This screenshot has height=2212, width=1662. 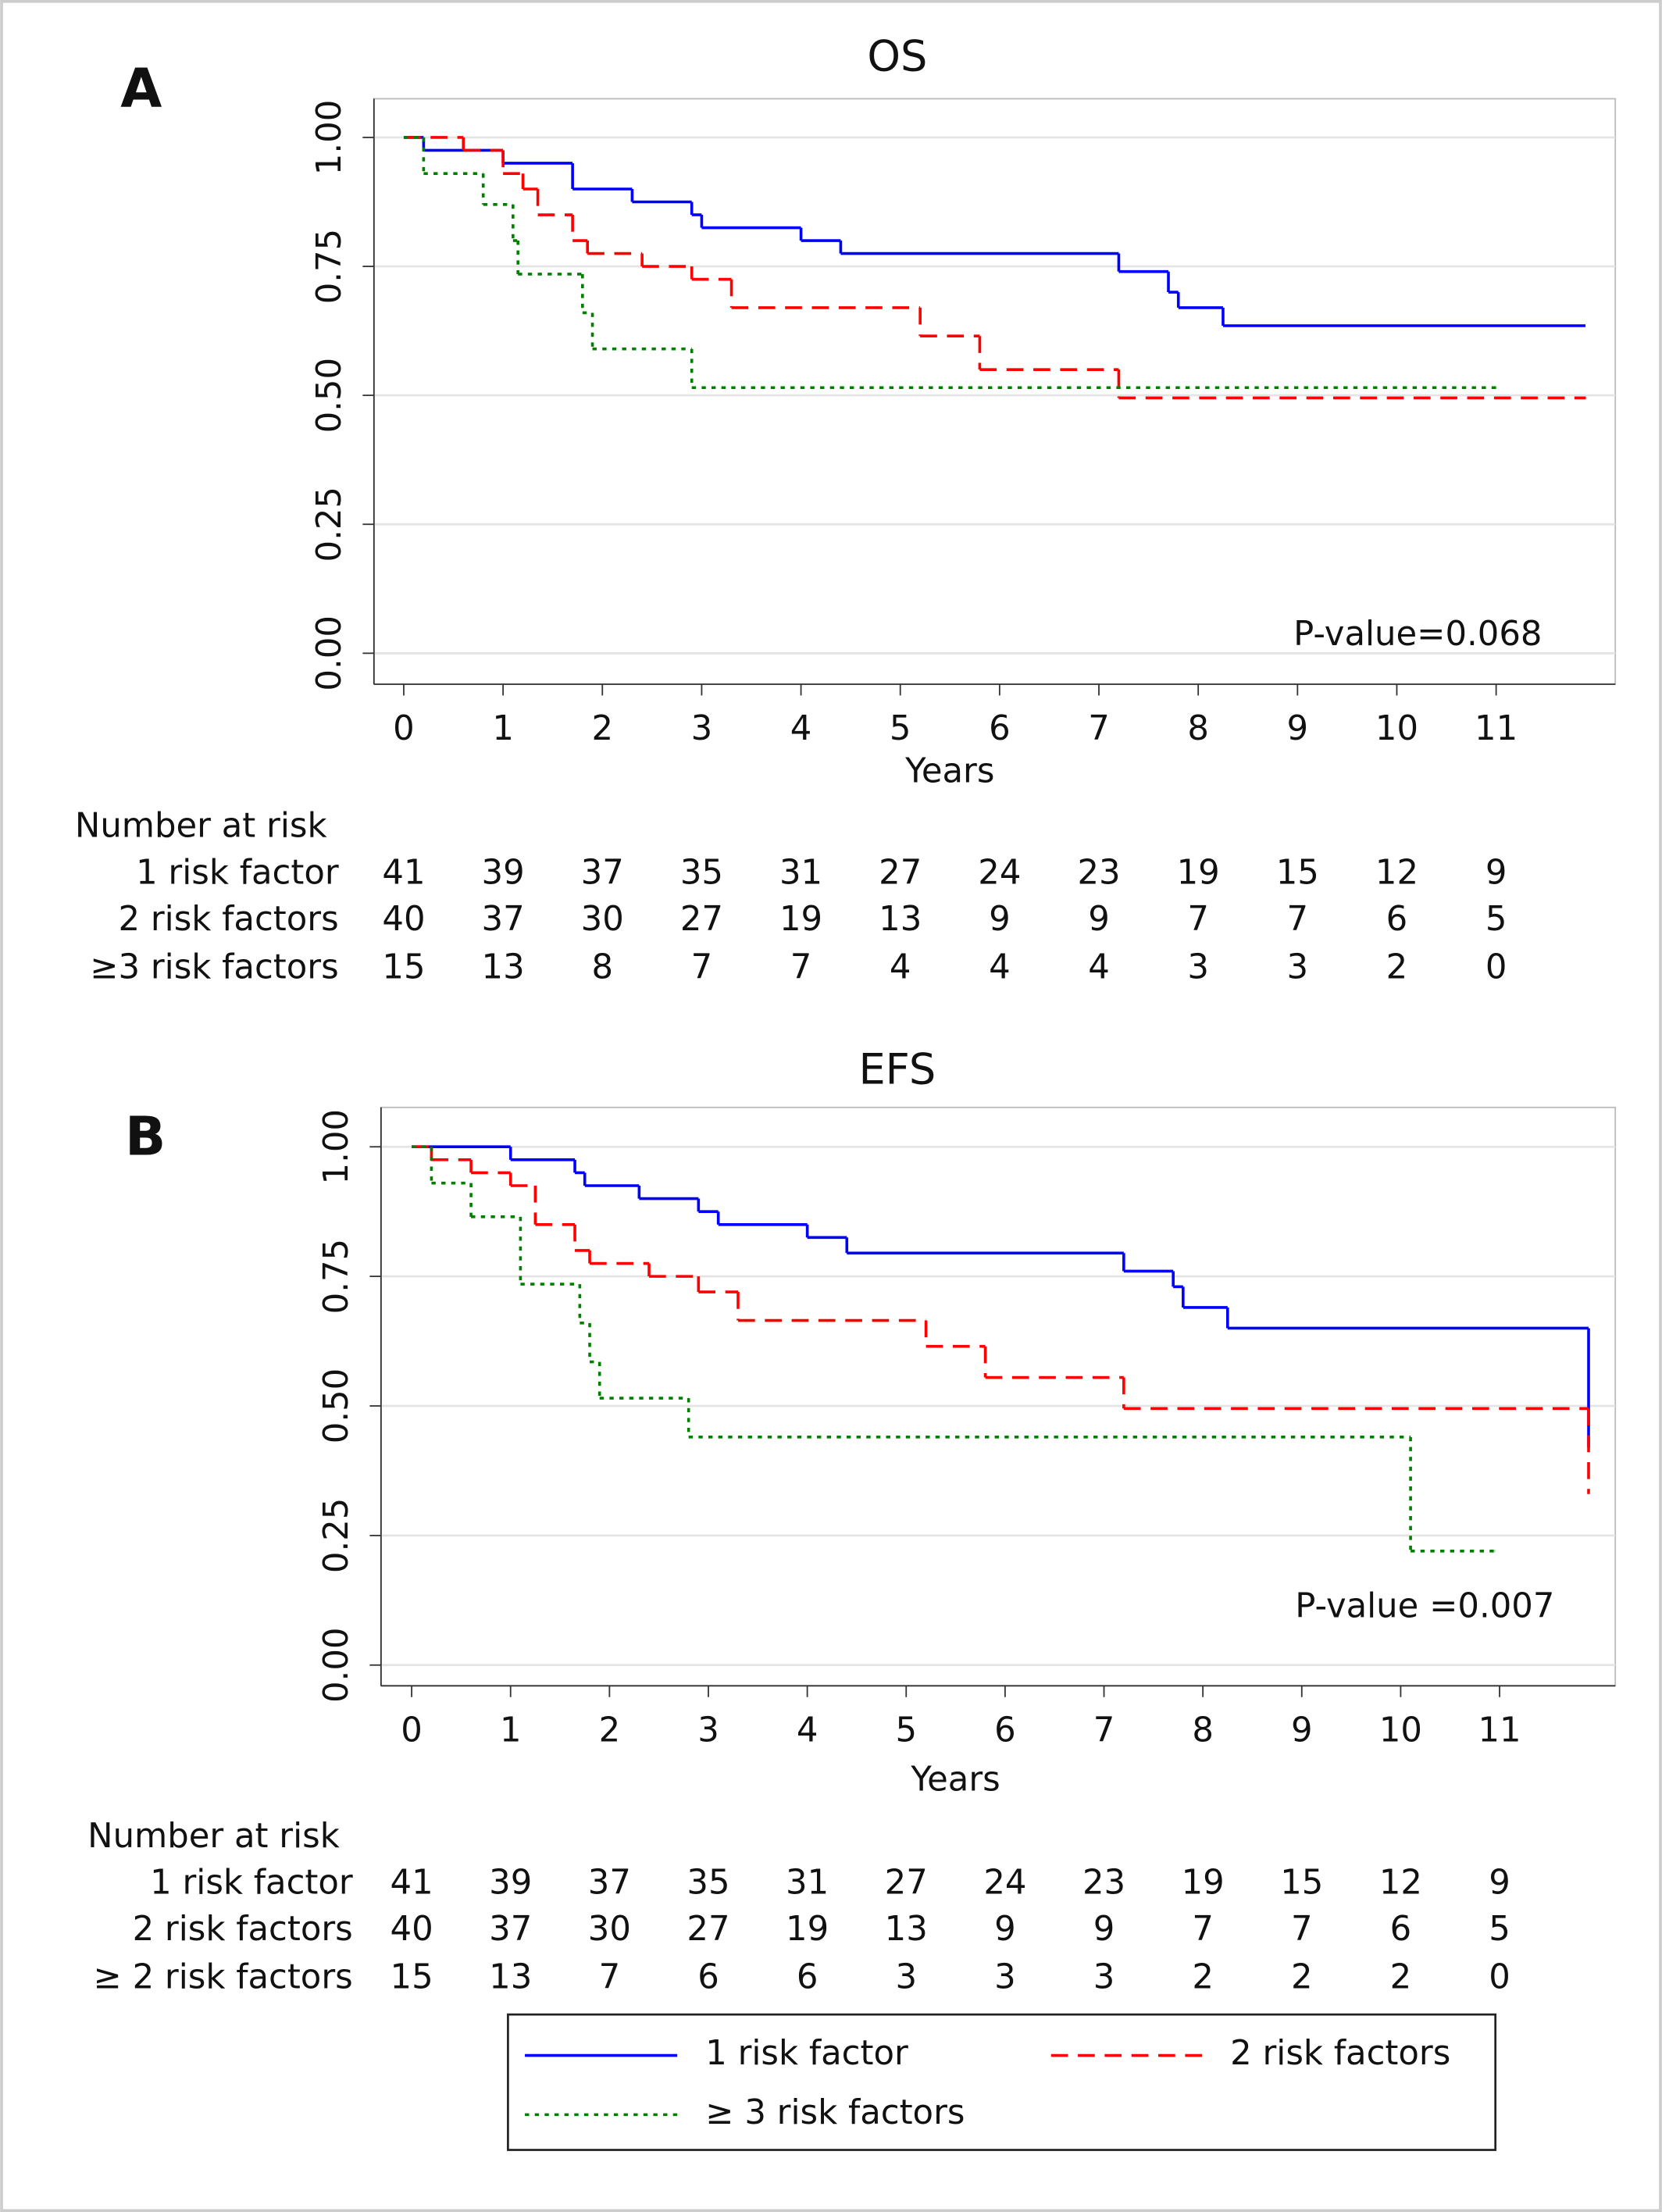 I want to click on legend-label: 2 risk factors, so click(x=1340, y=2053).